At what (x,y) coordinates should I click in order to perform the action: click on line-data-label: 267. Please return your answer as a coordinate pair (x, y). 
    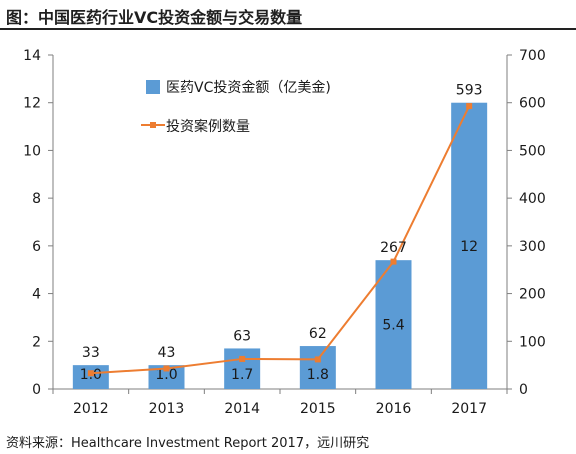
    Looking at the image, I should click on (393, 248).